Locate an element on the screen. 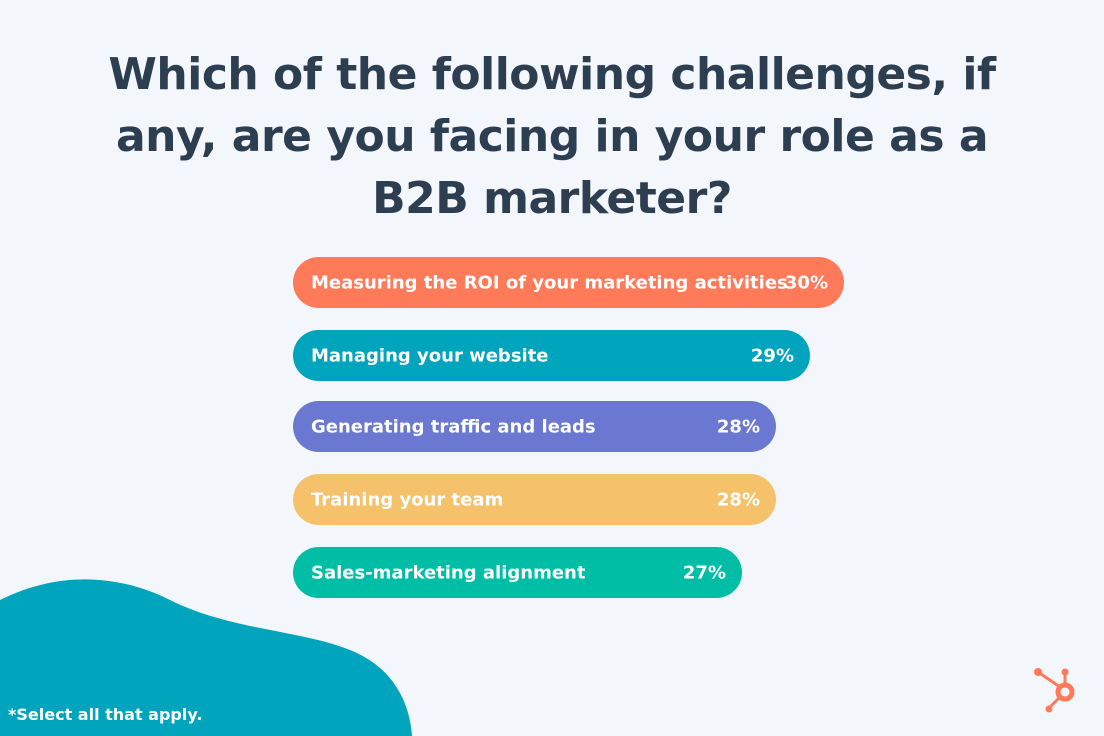 This screenshot has height=736, width=1104. bar-group: Generating traffic and leads 28% is located at coordinates (534, 426).